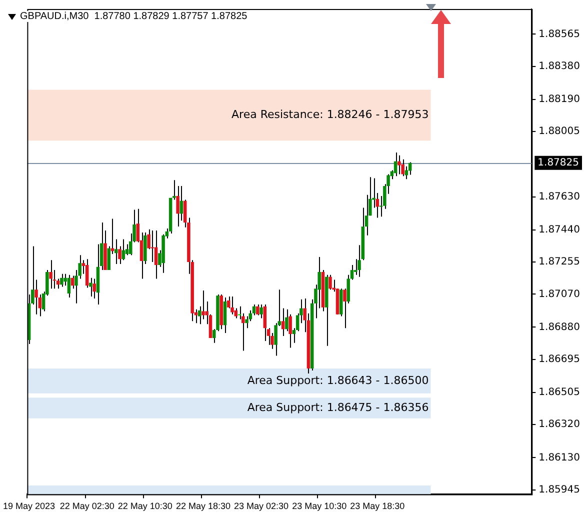 Image resolution: width=587 pixels, height=517 pixels. What do you see at coordinates (559, 132) in the screenshot?
I see `y-tick-label: 1.88005` at bounding box center [559, 132].